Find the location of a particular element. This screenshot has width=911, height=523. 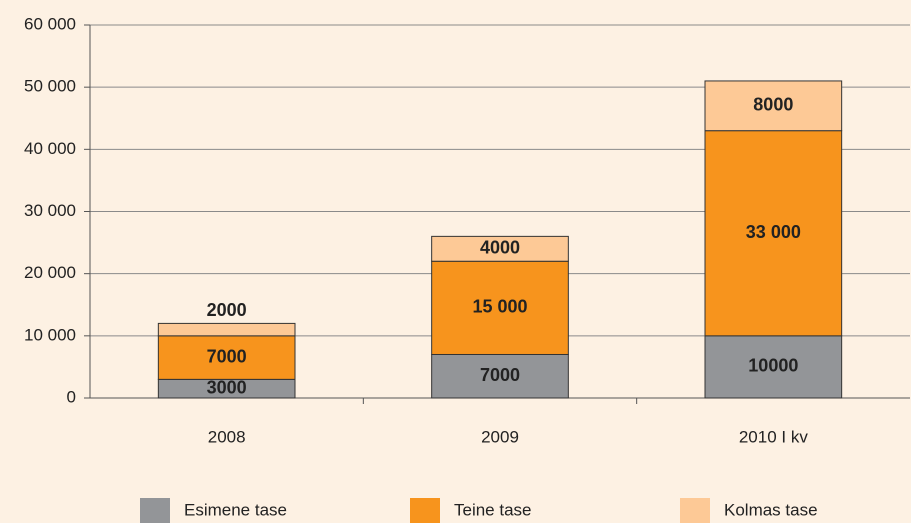

x-tick-label: 2008 is located at coordinates (227, 436).